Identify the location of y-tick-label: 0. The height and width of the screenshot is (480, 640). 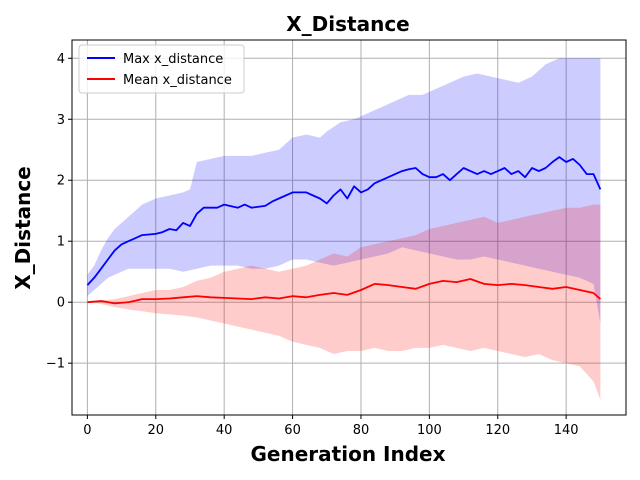
(61, 303).